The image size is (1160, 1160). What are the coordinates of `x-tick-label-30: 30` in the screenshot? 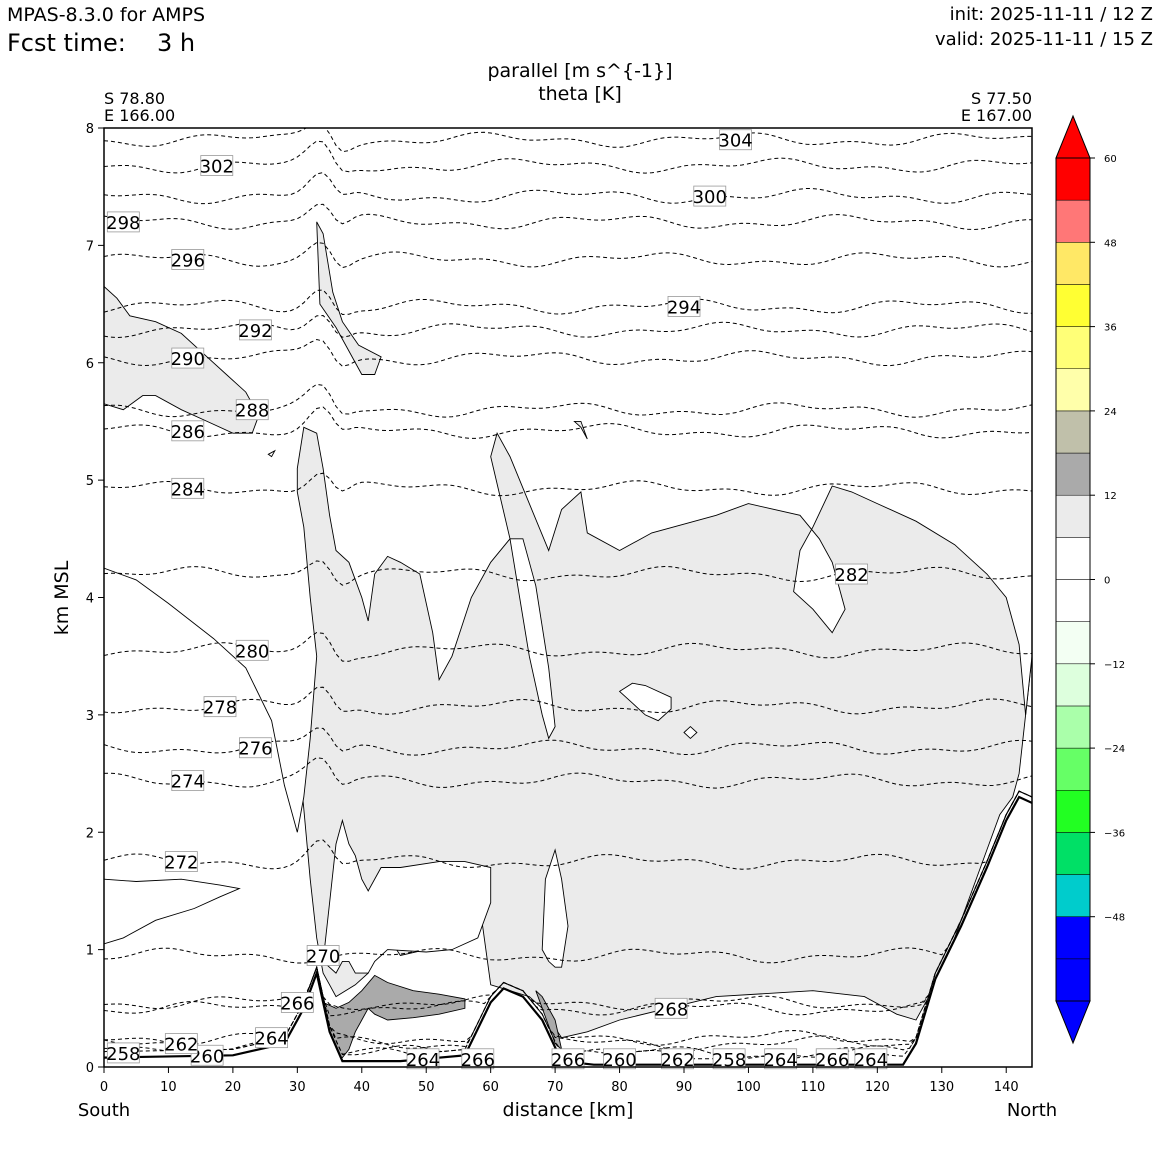 It's located at (297, 1087).